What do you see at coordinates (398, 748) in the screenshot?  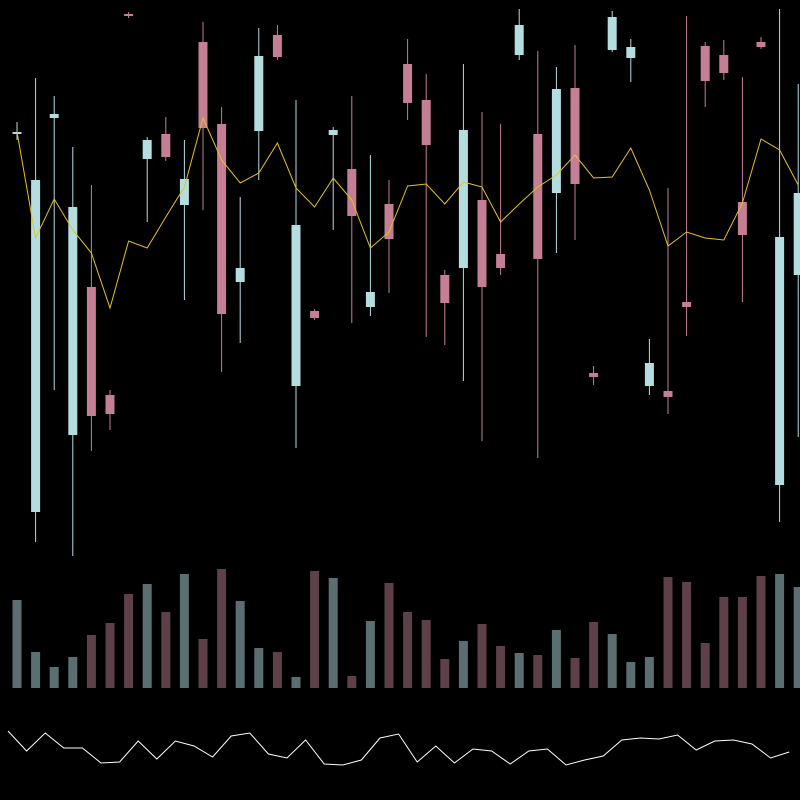 I see `indicator-line` at bounding box center [398, 748].